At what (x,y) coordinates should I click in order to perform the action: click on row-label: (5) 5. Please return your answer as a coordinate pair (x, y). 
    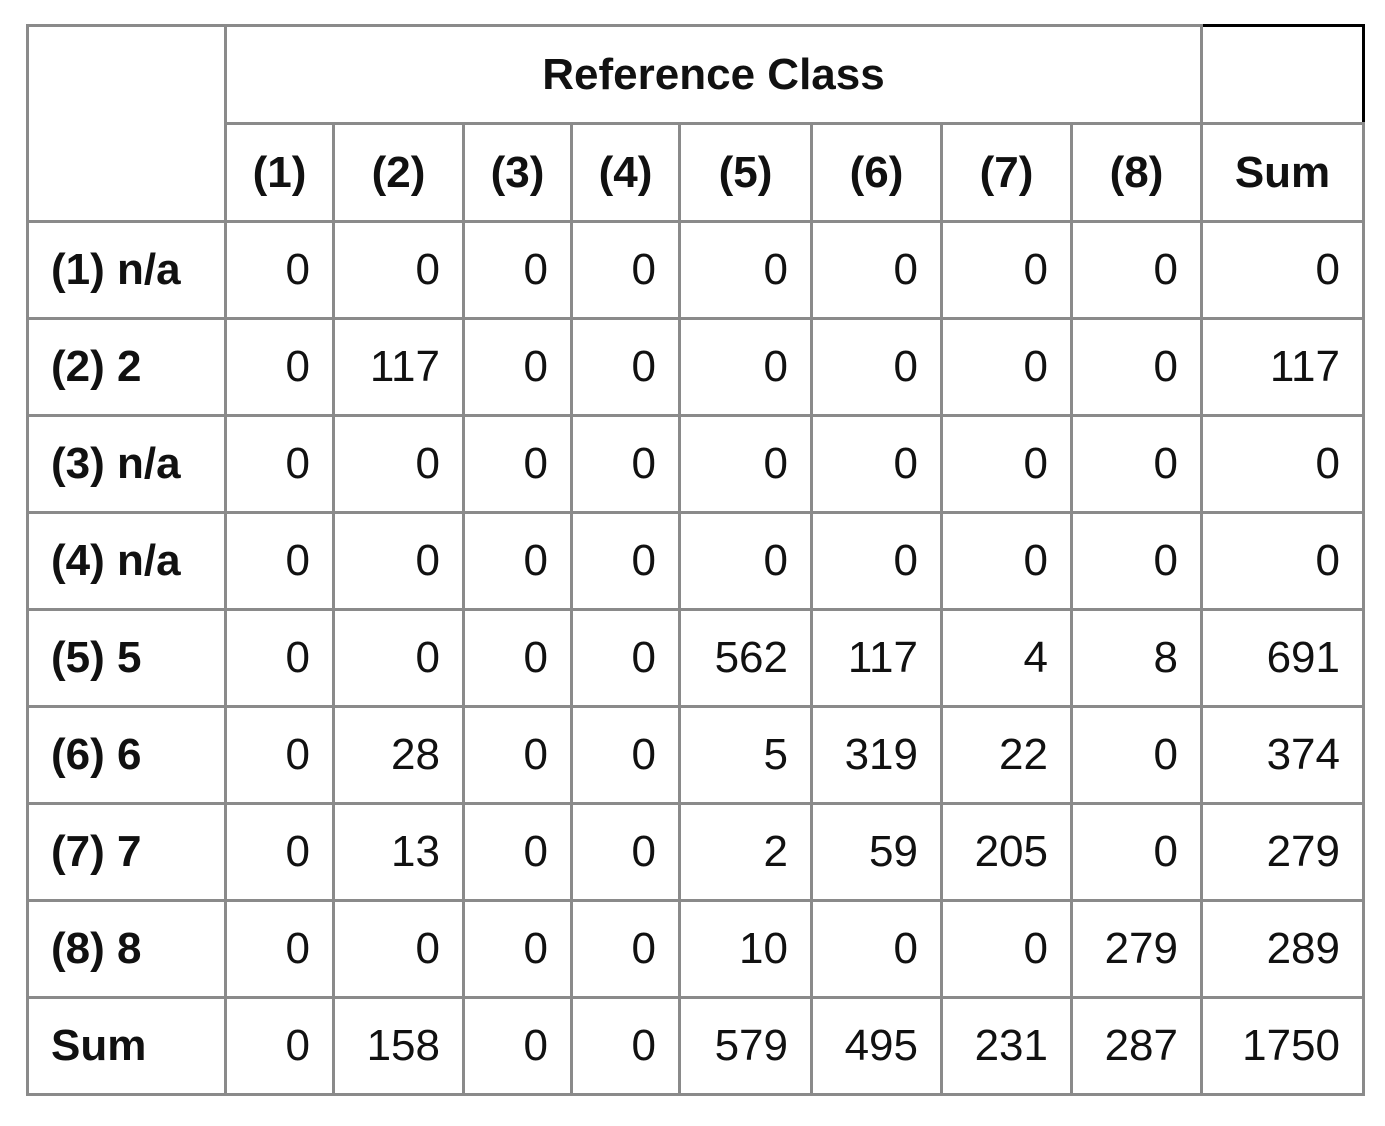
    Looking at the image, I should click on (126, 658).